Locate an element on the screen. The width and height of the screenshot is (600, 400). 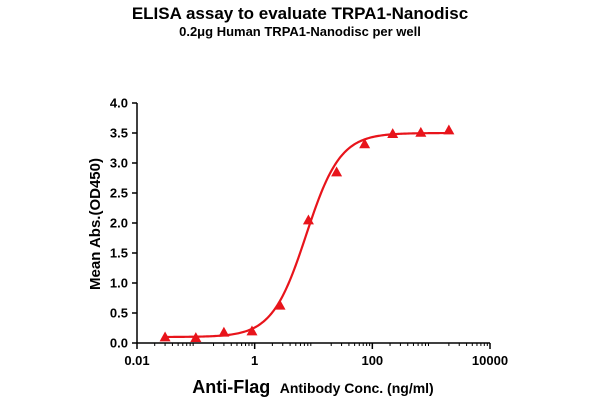
x-tick-label: 1 is located at coordinates (254, 360).